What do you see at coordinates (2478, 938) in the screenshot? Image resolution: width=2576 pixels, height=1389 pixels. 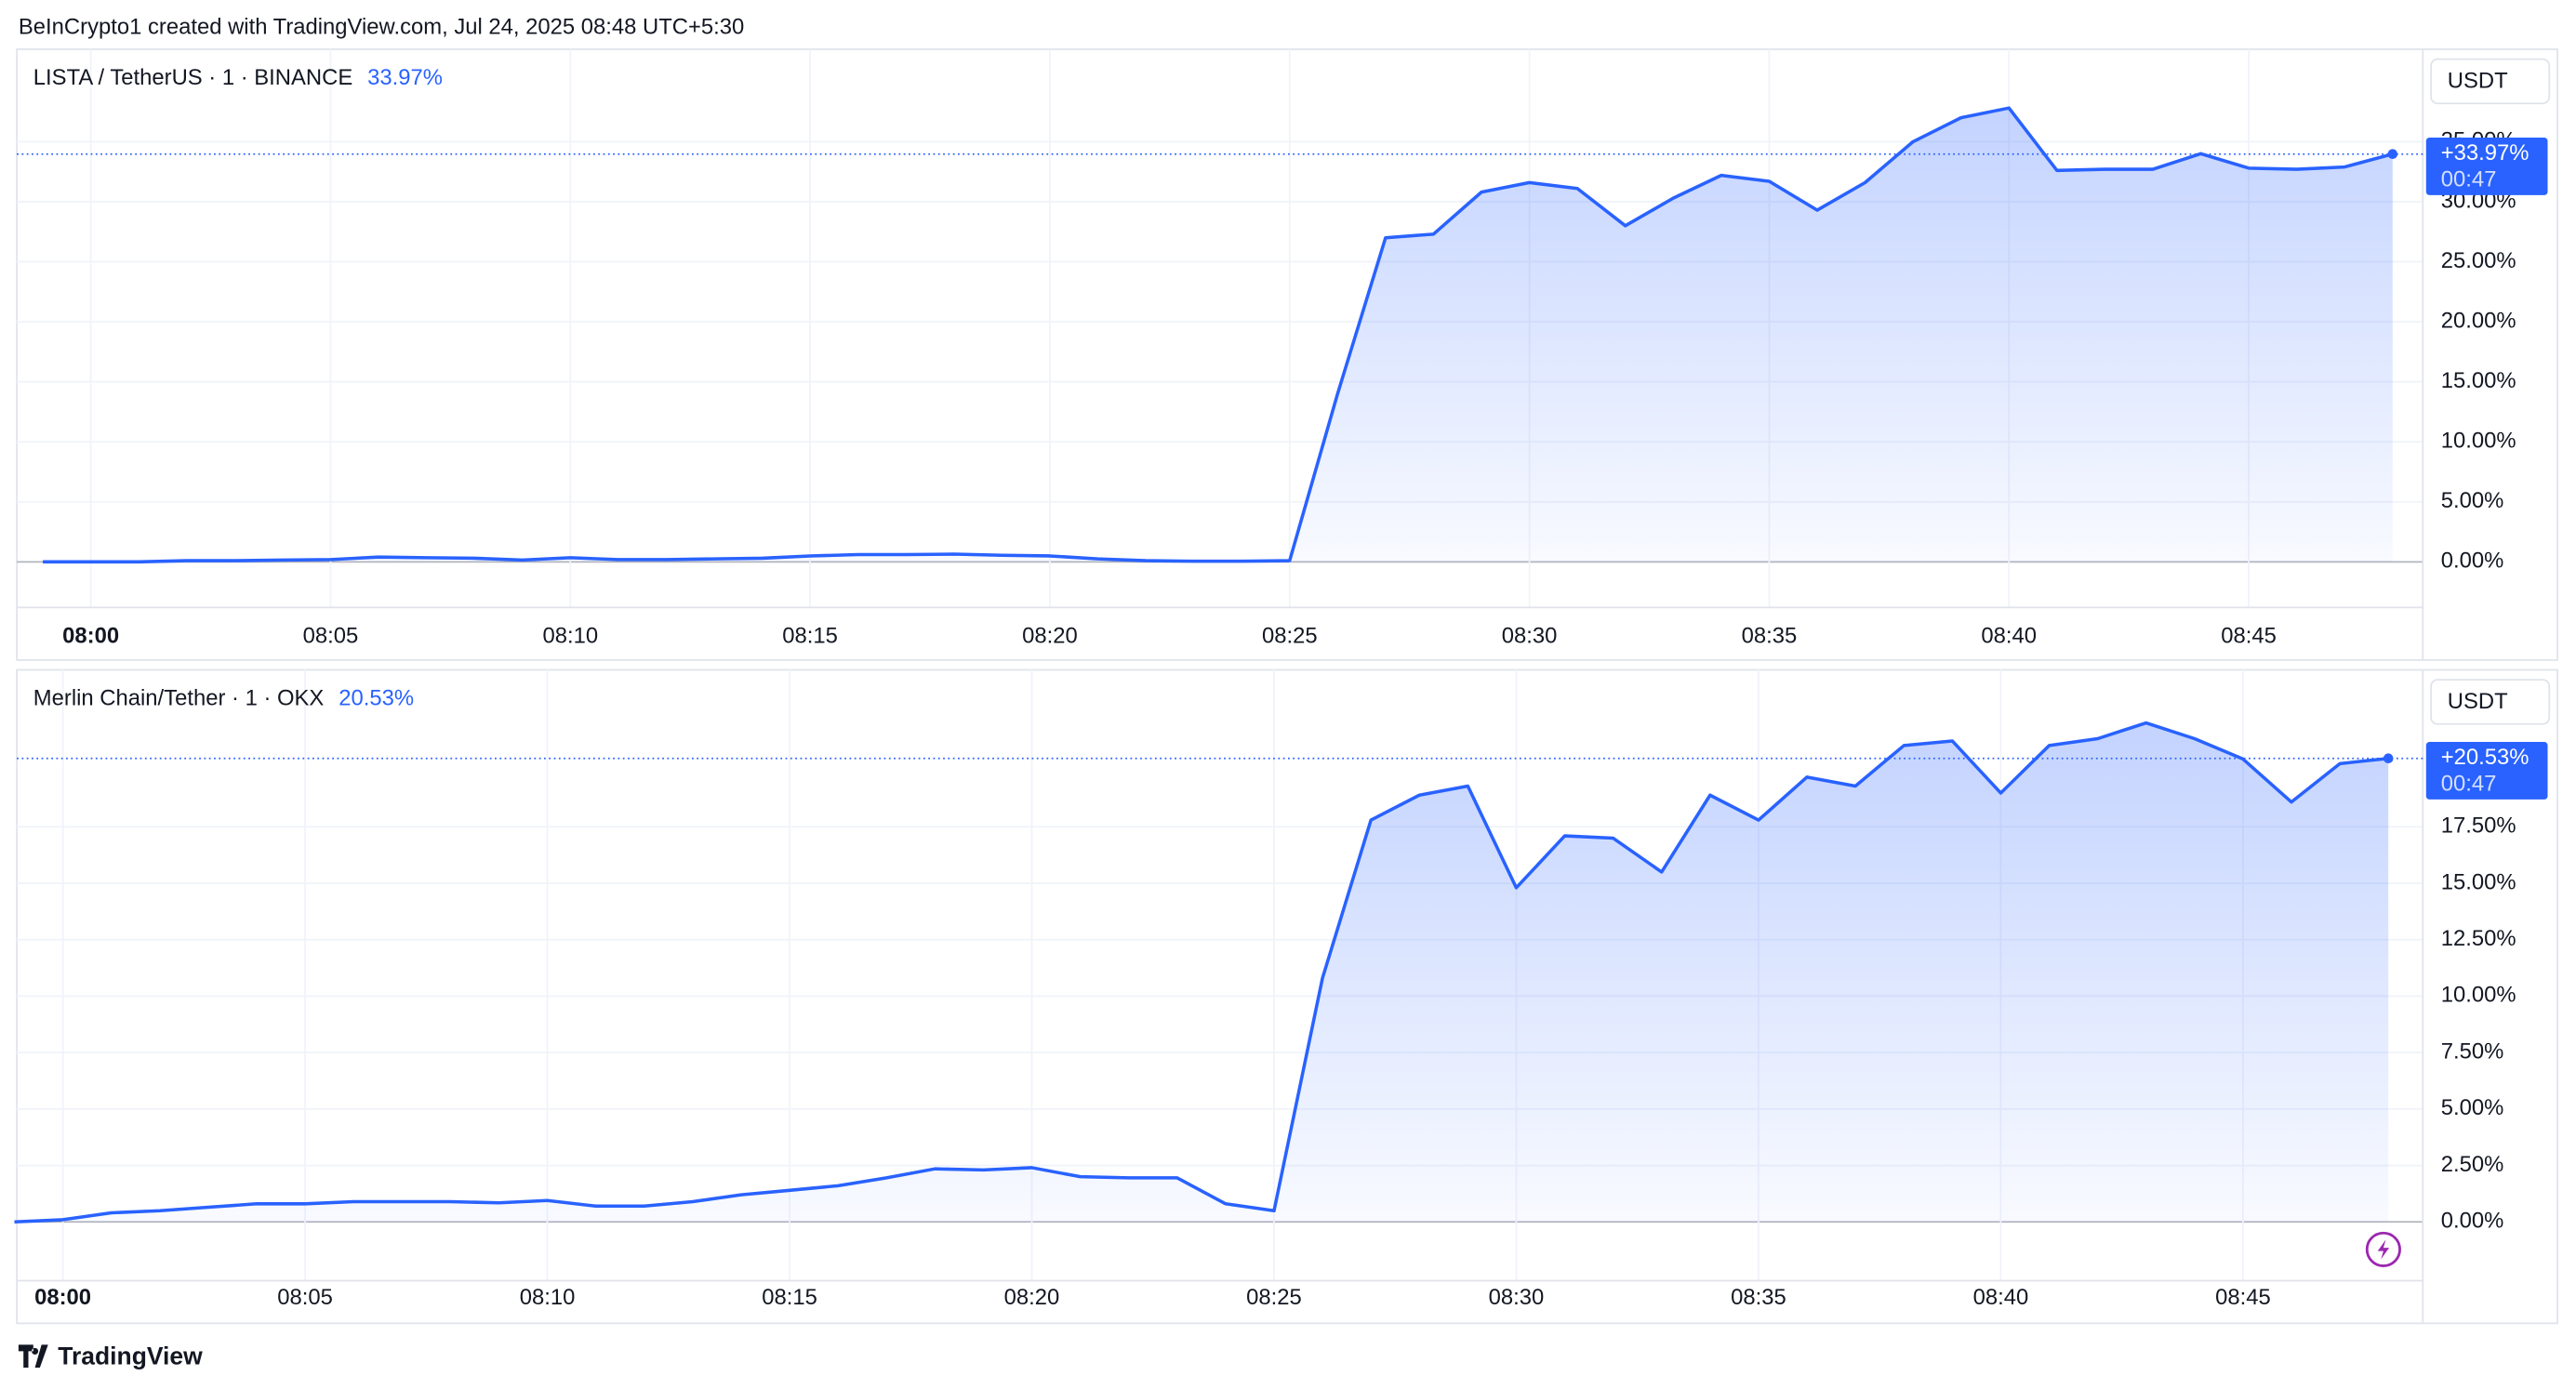 I see `y-tick-label: 12.50%` at bounding box center [2478, 938].